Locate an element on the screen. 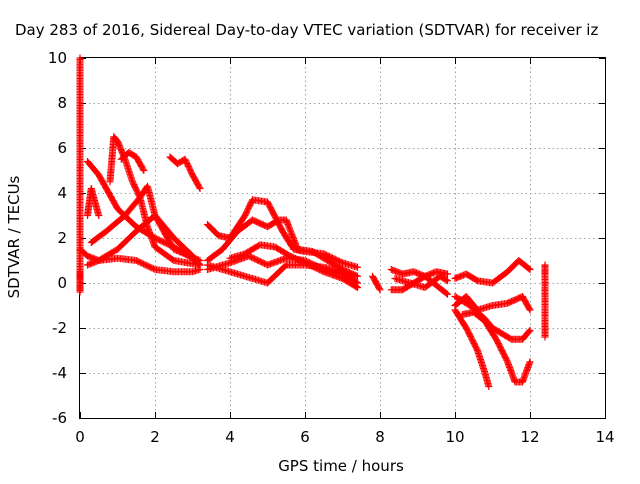 This screenshot has height=484, width=640. y-tick-label: -2 is located at coordinates (59, 328).